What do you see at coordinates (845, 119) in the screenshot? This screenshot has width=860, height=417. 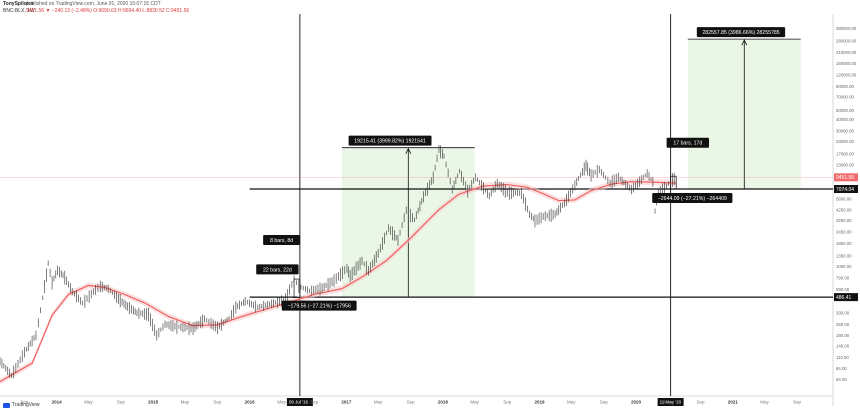 I see `y-tick-label: 40000.00` at bounding box center [845, 119].